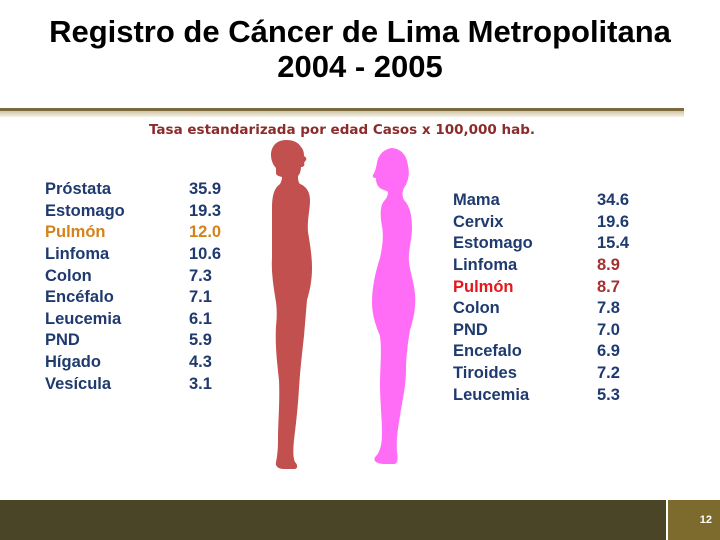  I want to click on female-cancer-rate: 7.0, so click(608, 329).